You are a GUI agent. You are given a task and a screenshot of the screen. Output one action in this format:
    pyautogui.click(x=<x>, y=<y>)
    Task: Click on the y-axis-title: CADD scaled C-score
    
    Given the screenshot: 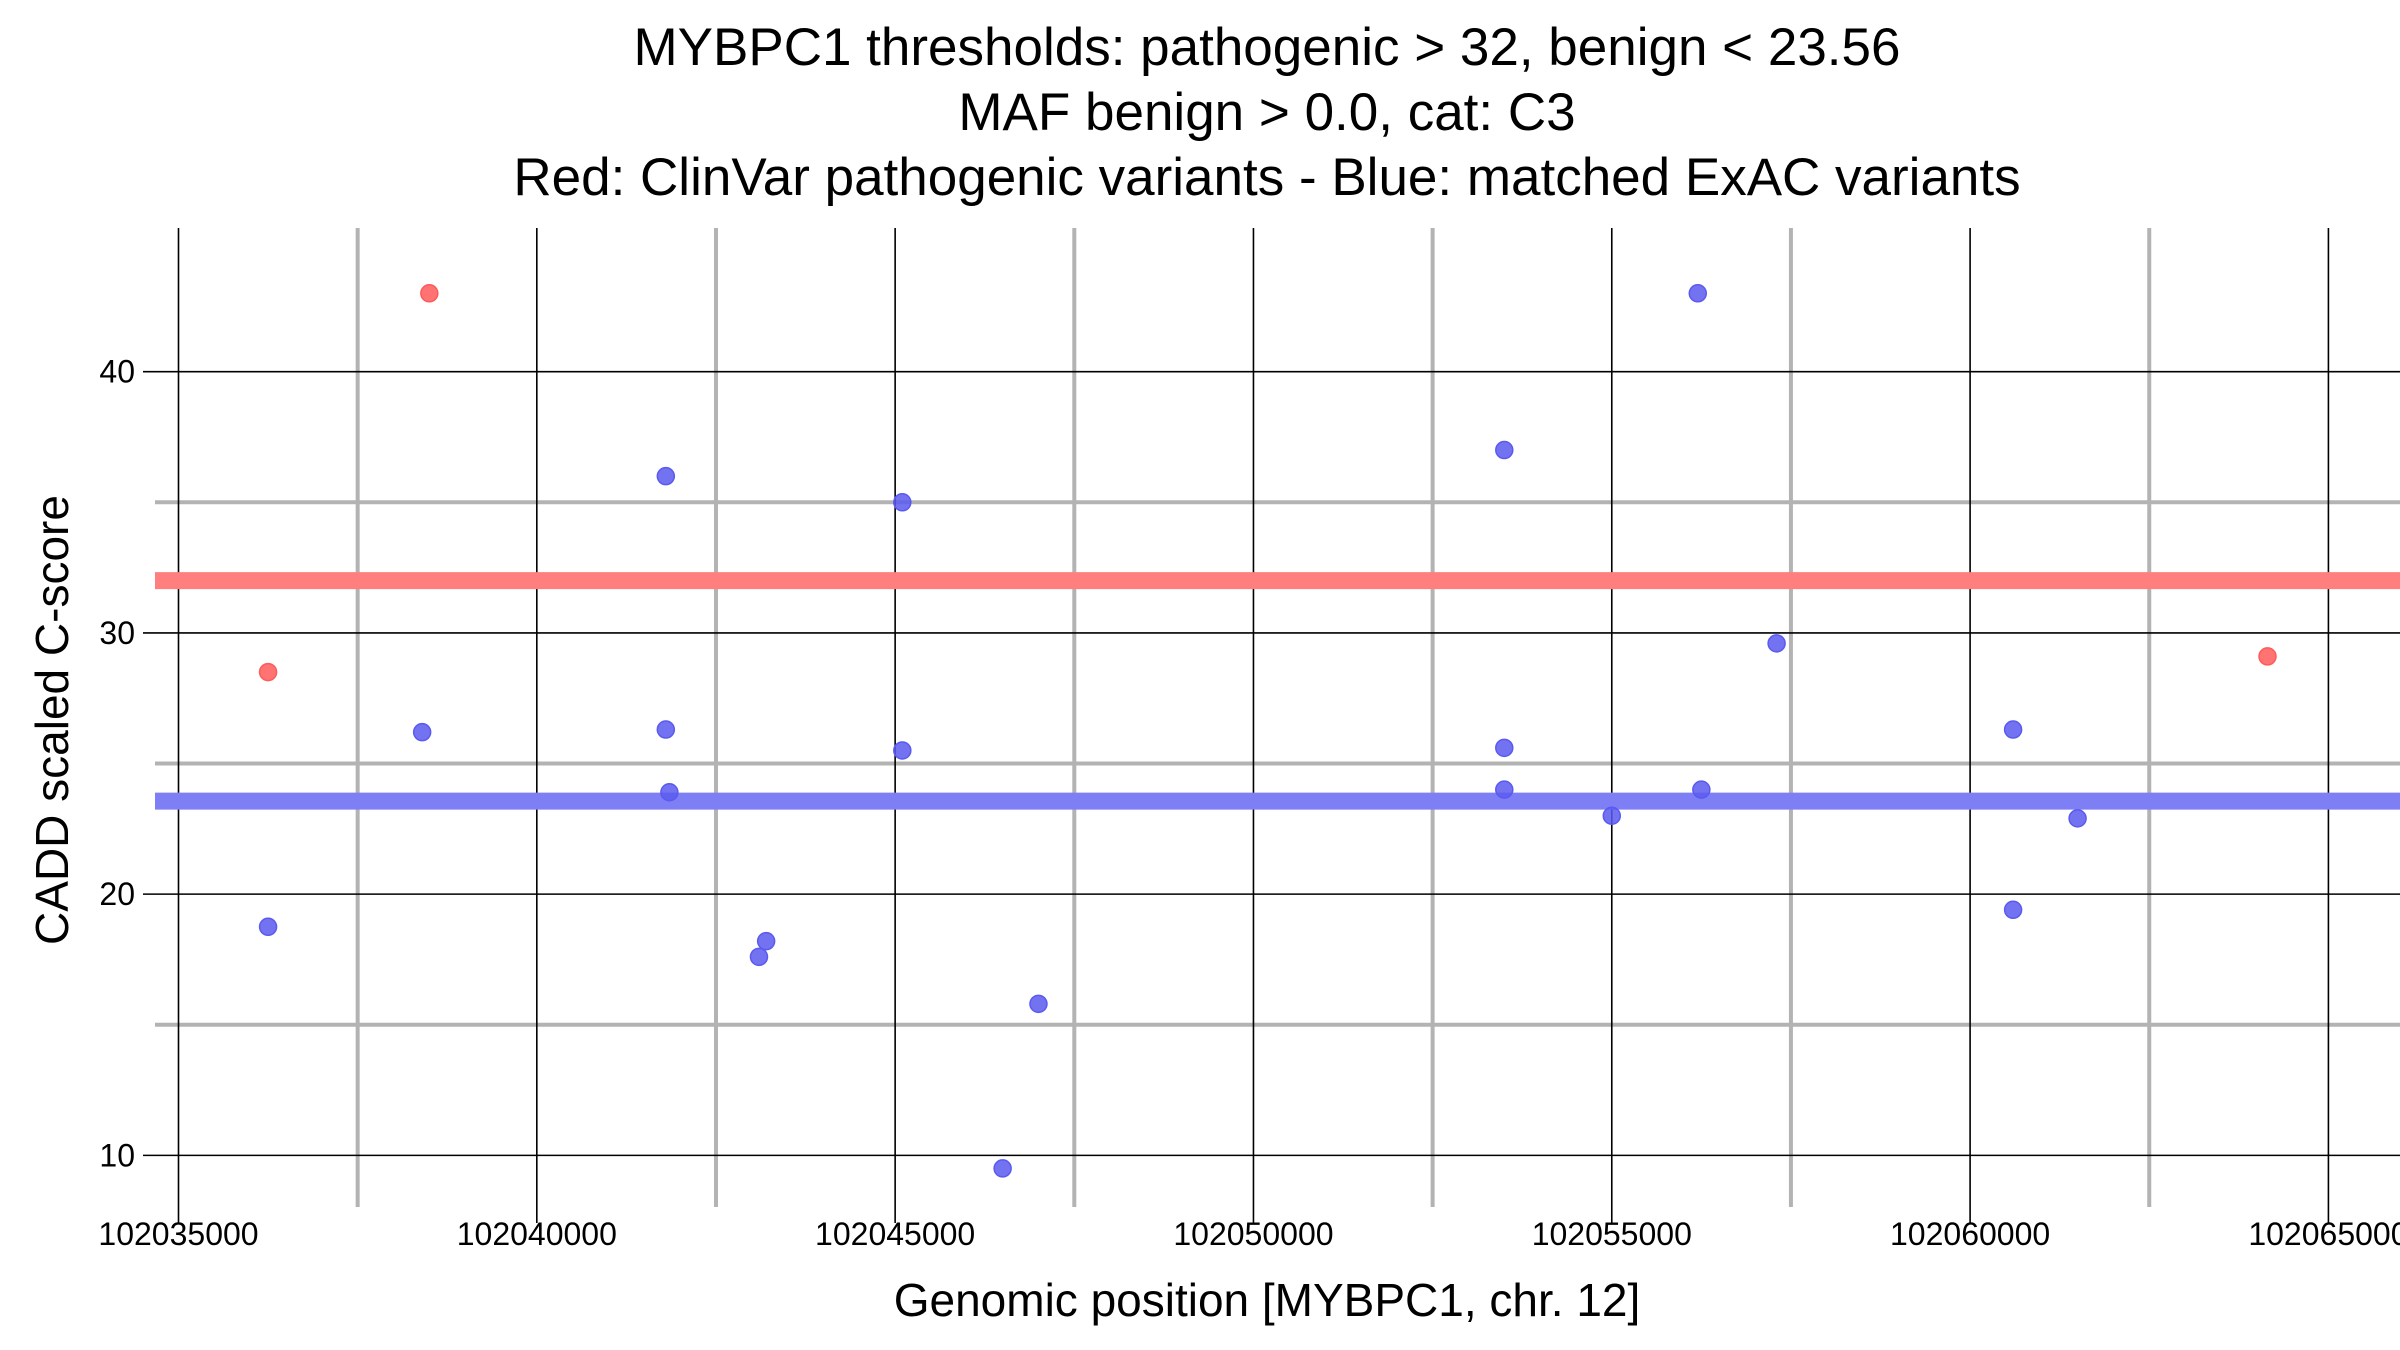 What is the action you would take?
    pyautogui.click(x=52, y=720)
    